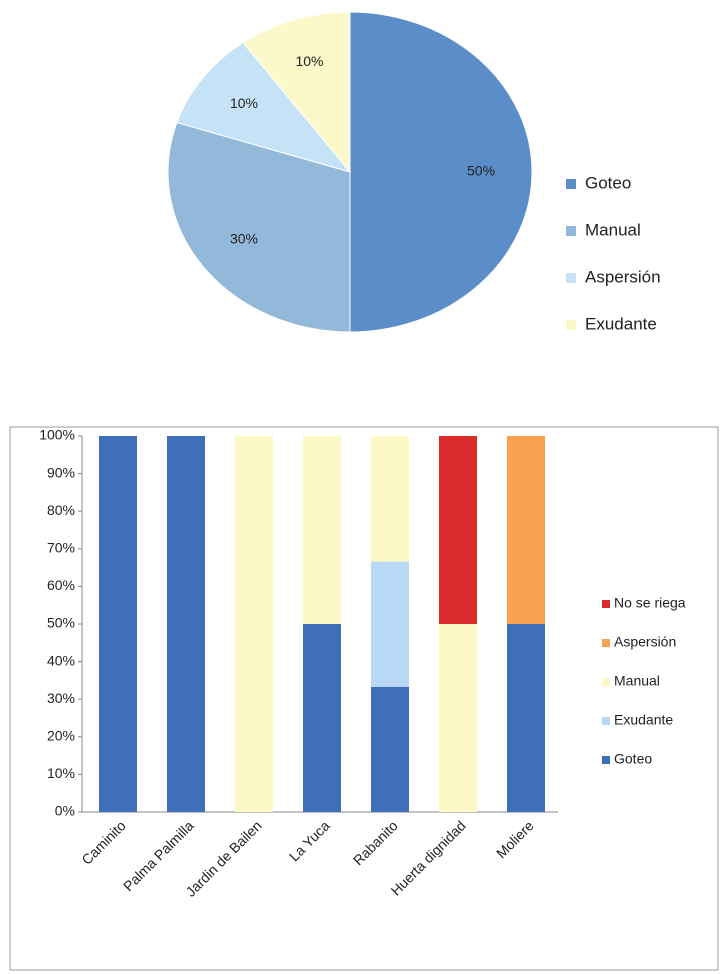  I want to click on y-tick-label: 90%, so click(61, 472).